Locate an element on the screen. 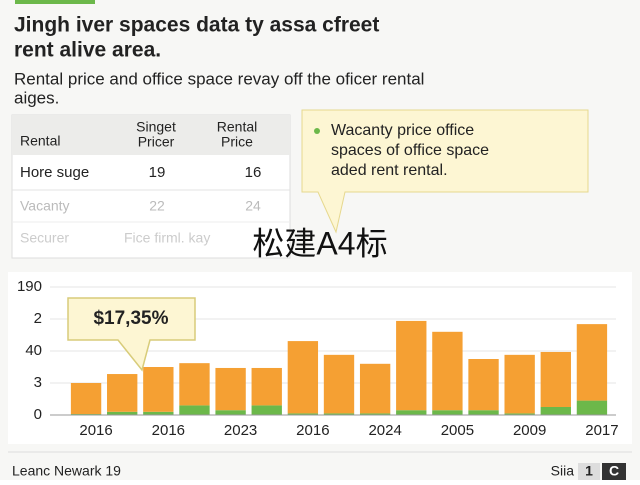 The height and width of the screenshot is (485, 640). footer-text: Siia is located at coordinates (563, 471).